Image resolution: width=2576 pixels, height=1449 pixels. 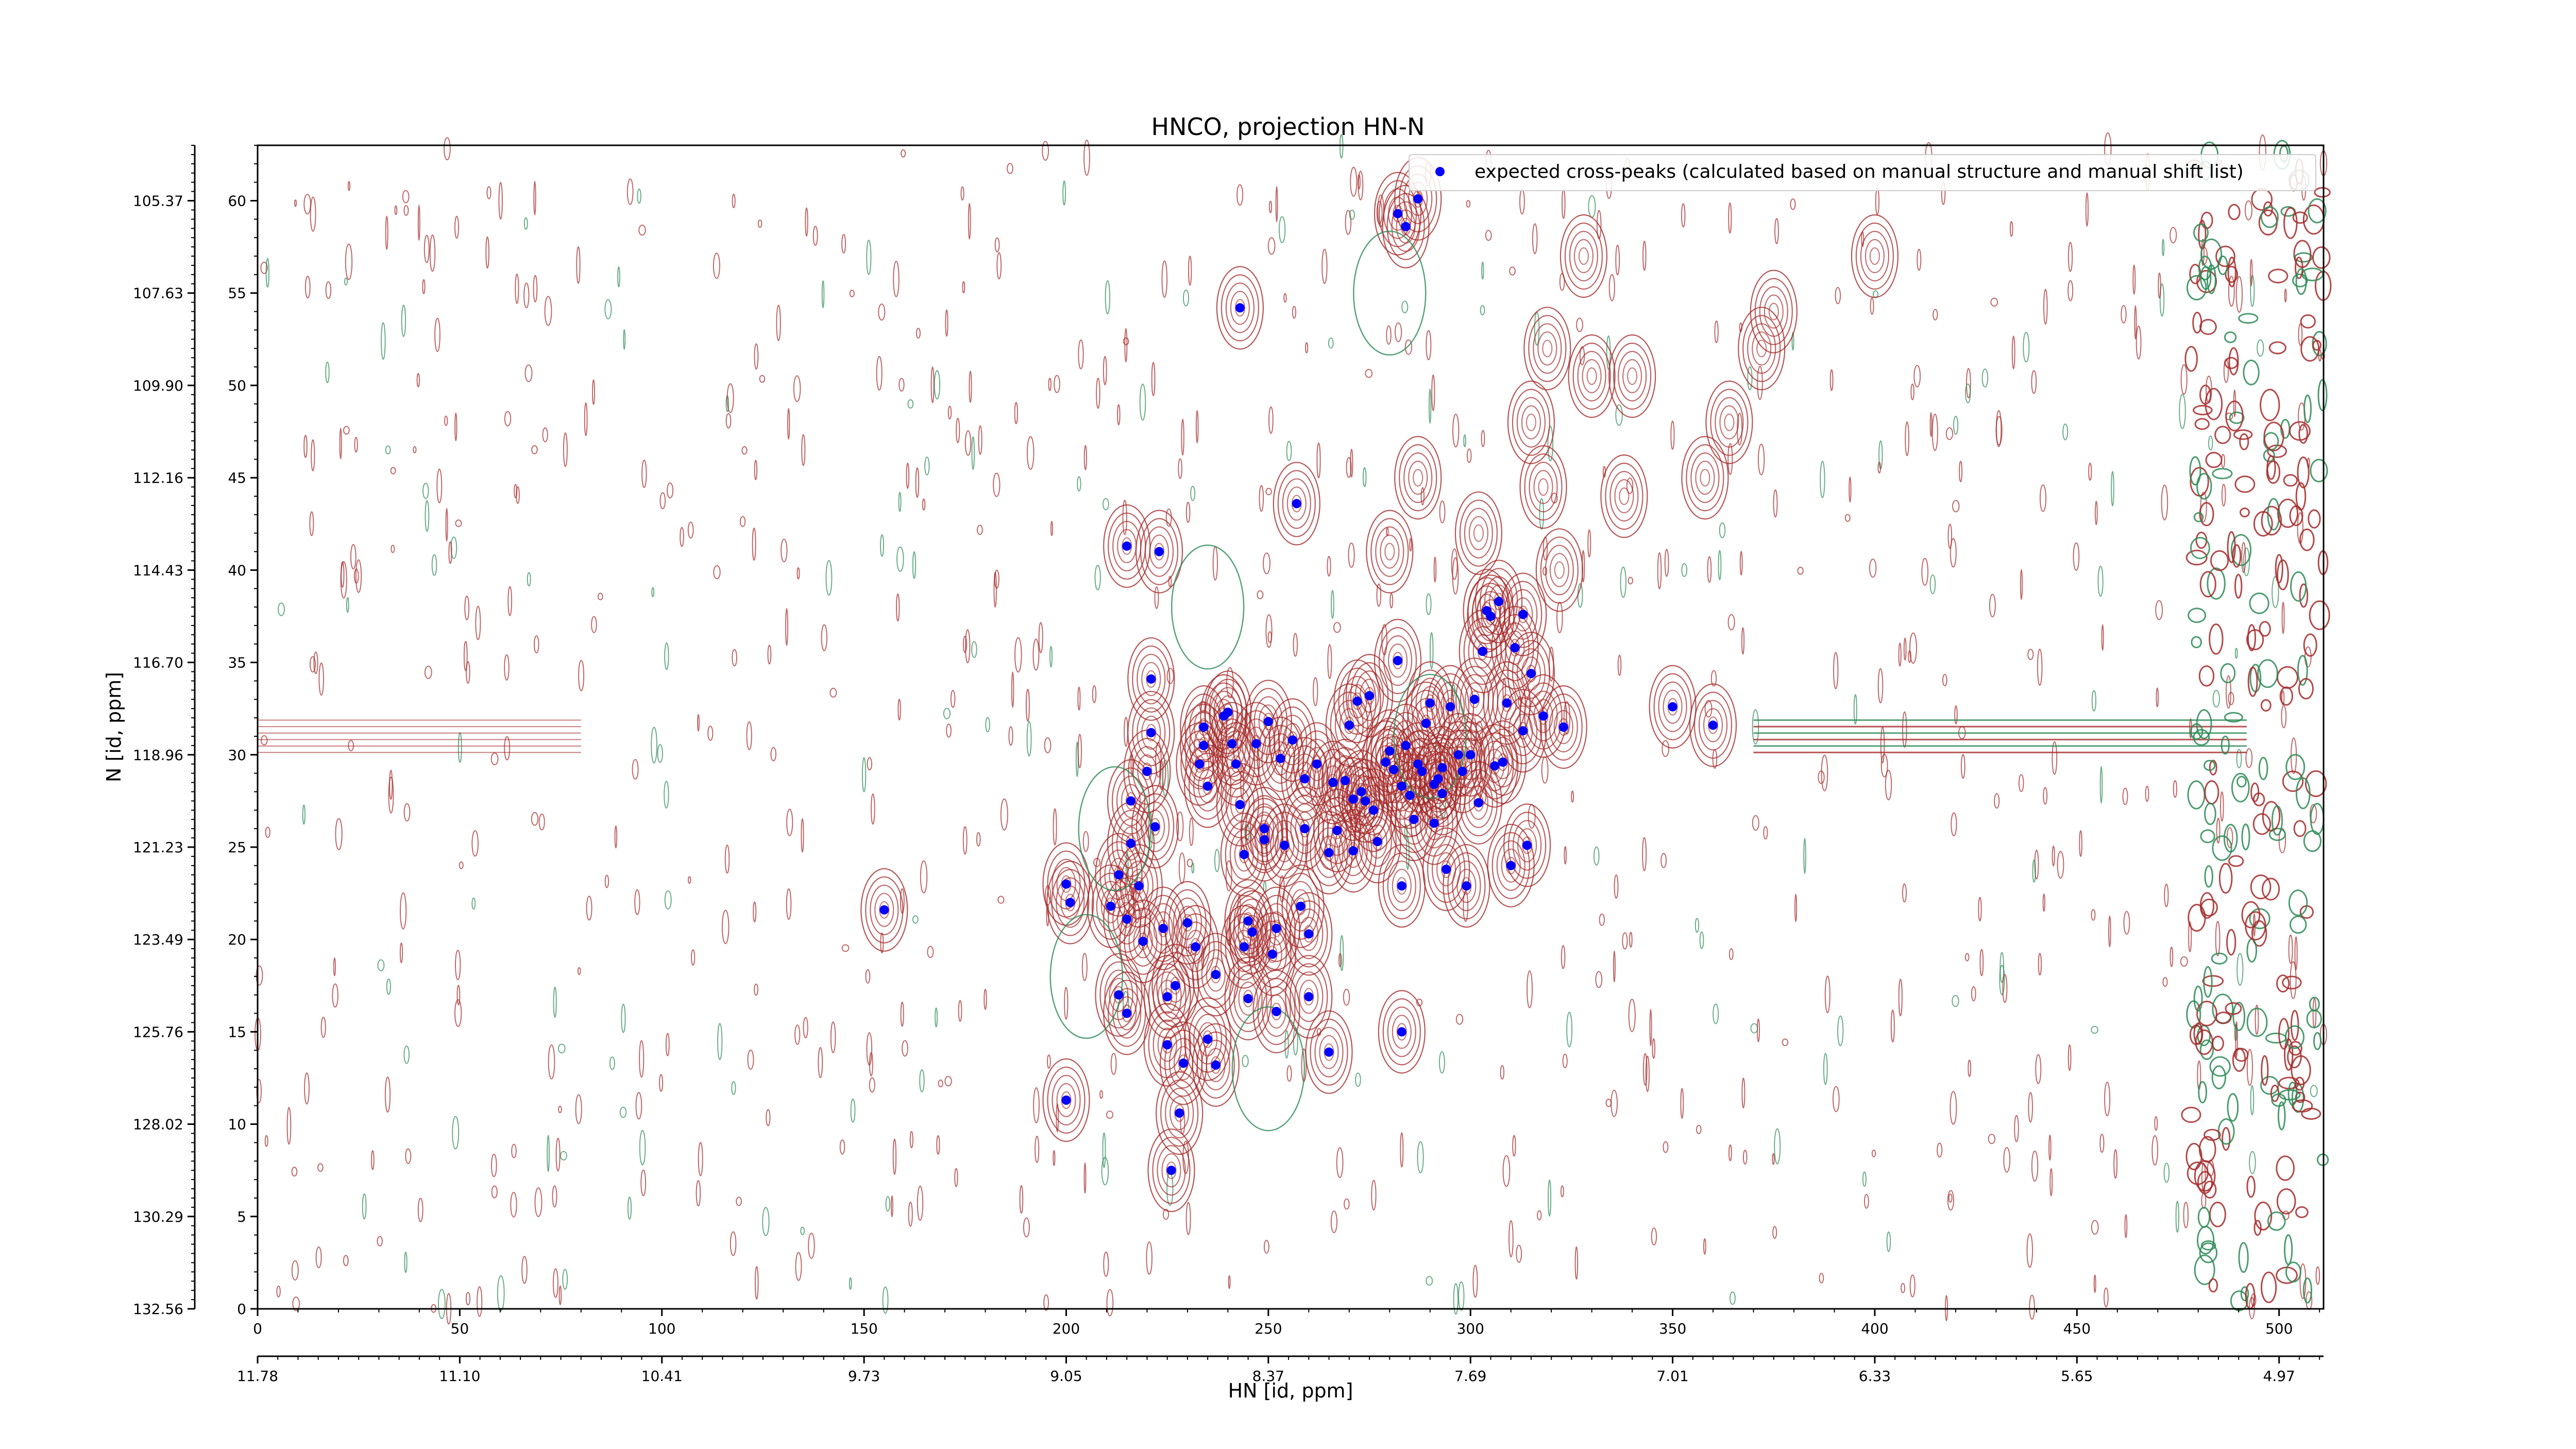 I want to click on ppm-x-tick-label: 6.33, so click(x=1875, y=1376).